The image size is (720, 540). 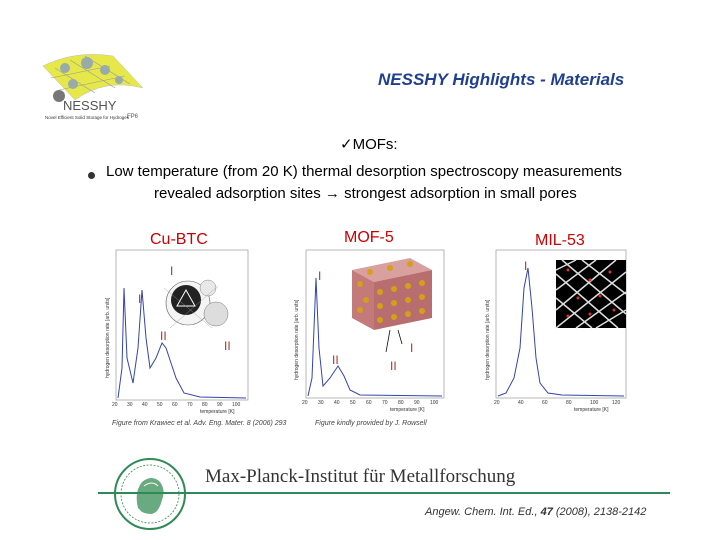 I want to click on cu-btc-xtick: 70, so click(x=190, y=405).